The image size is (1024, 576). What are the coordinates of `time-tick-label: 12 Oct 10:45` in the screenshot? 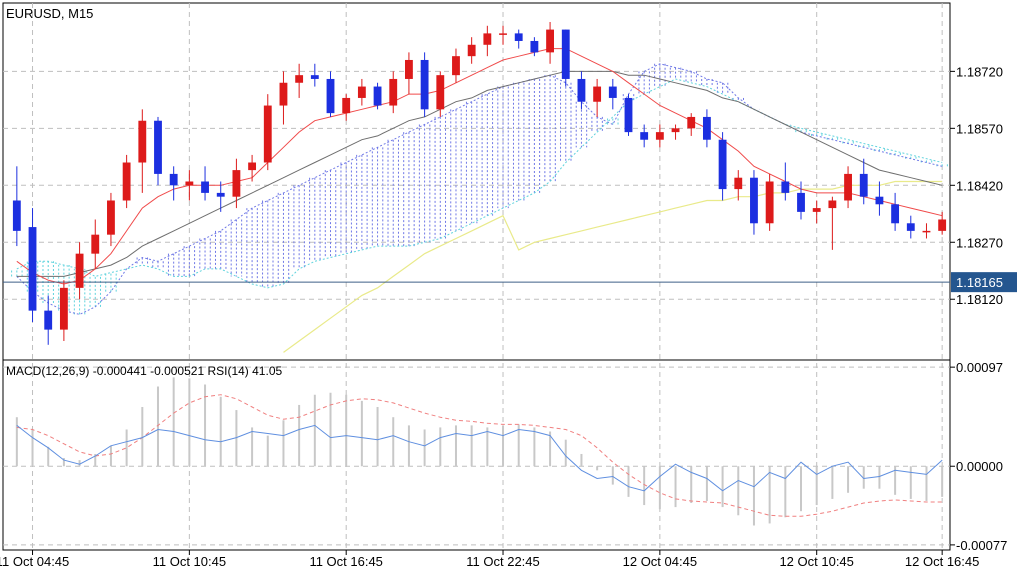 It's located at (816, 561).